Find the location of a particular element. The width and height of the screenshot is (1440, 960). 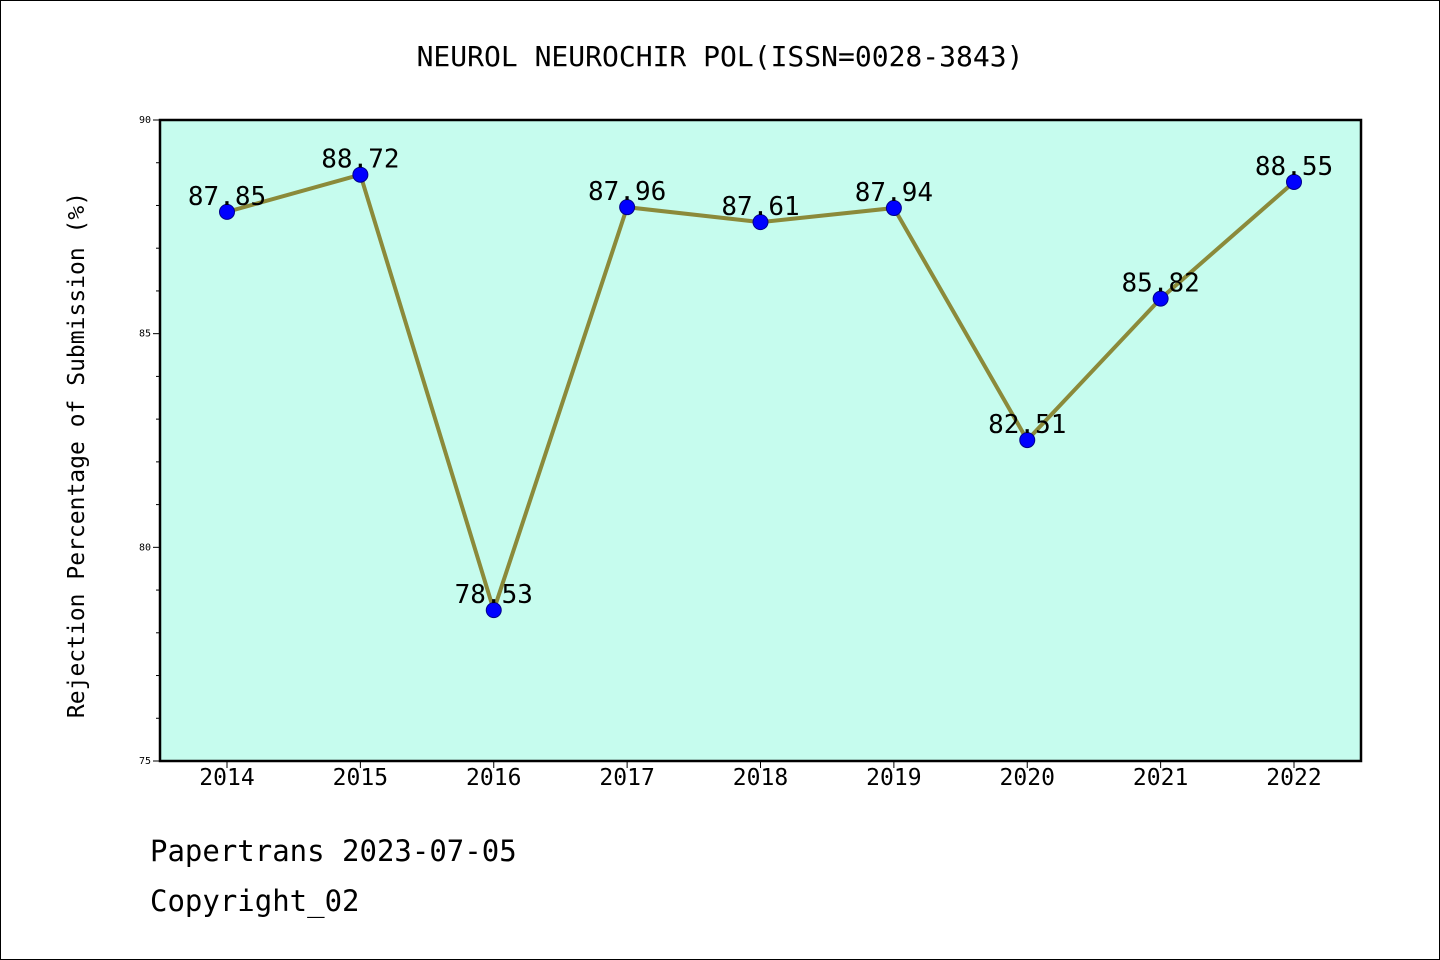

y-tick-label: 80 is located at coordinates (145, 547).